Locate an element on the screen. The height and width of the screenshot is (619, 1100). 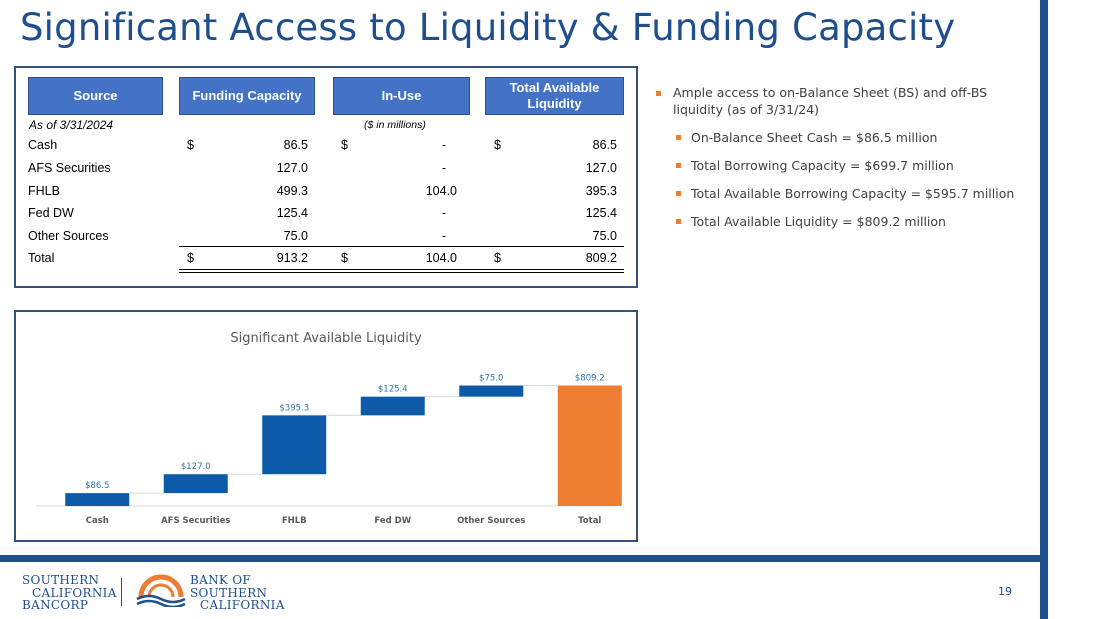
logo-line: BANK OF is located at coordinates (221, 580).